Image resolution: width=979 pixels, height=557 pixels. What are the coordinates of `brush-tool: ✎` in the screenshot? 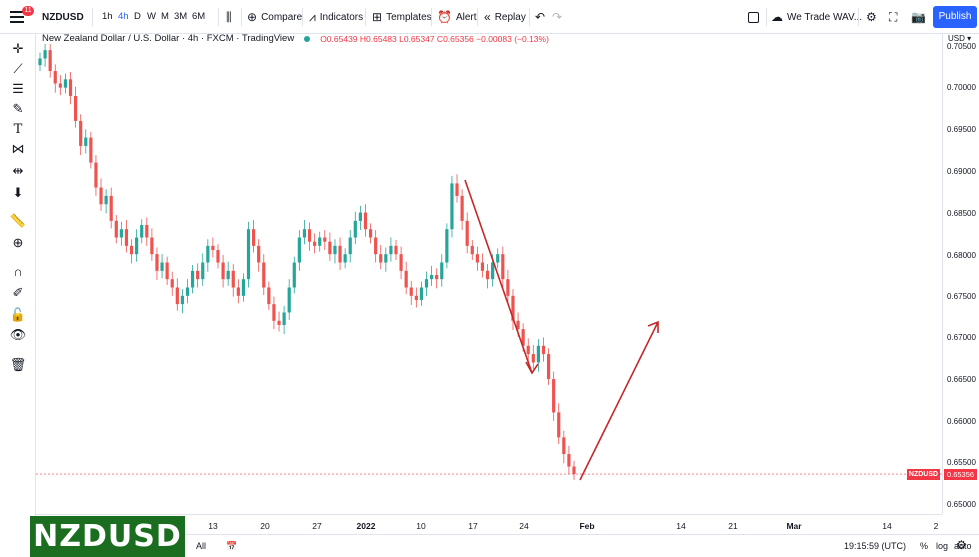 It's located at (18, 109).